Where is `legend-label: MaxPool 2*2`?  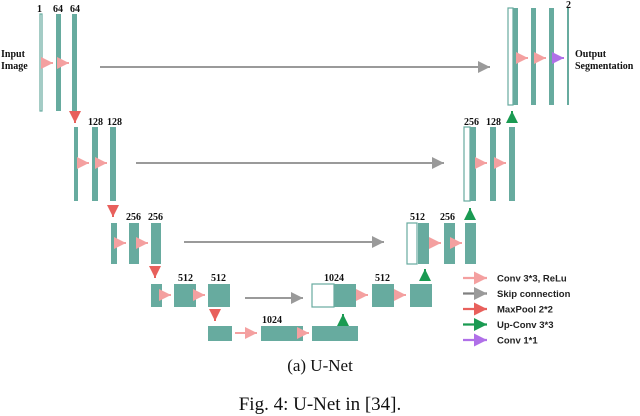 legend-label: MaxPool 2*2 is located at coordinates (525, 310).